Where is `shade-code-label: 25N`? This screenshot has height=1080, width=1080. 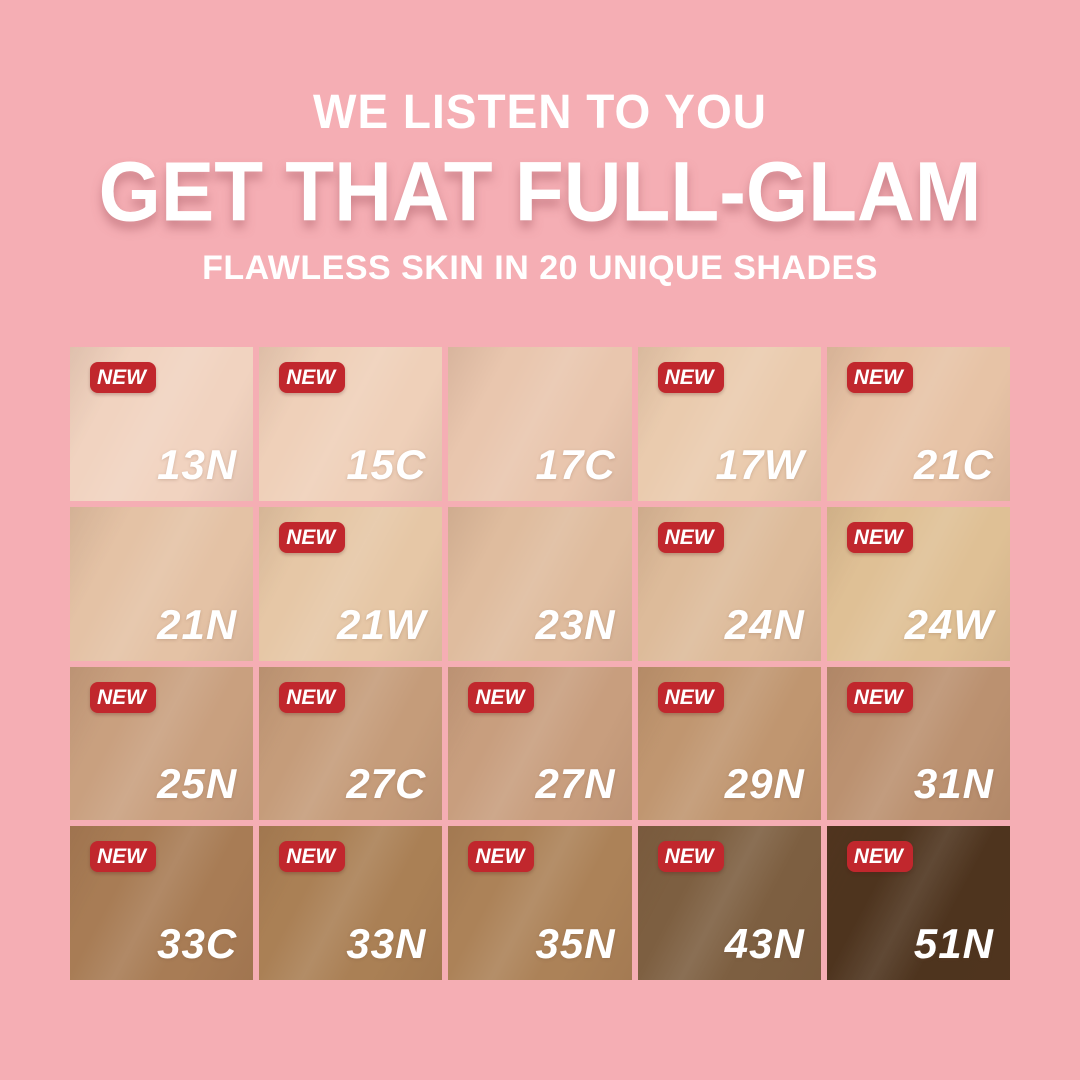
shade-code-label: 25N is located at coordinates (197, 784).